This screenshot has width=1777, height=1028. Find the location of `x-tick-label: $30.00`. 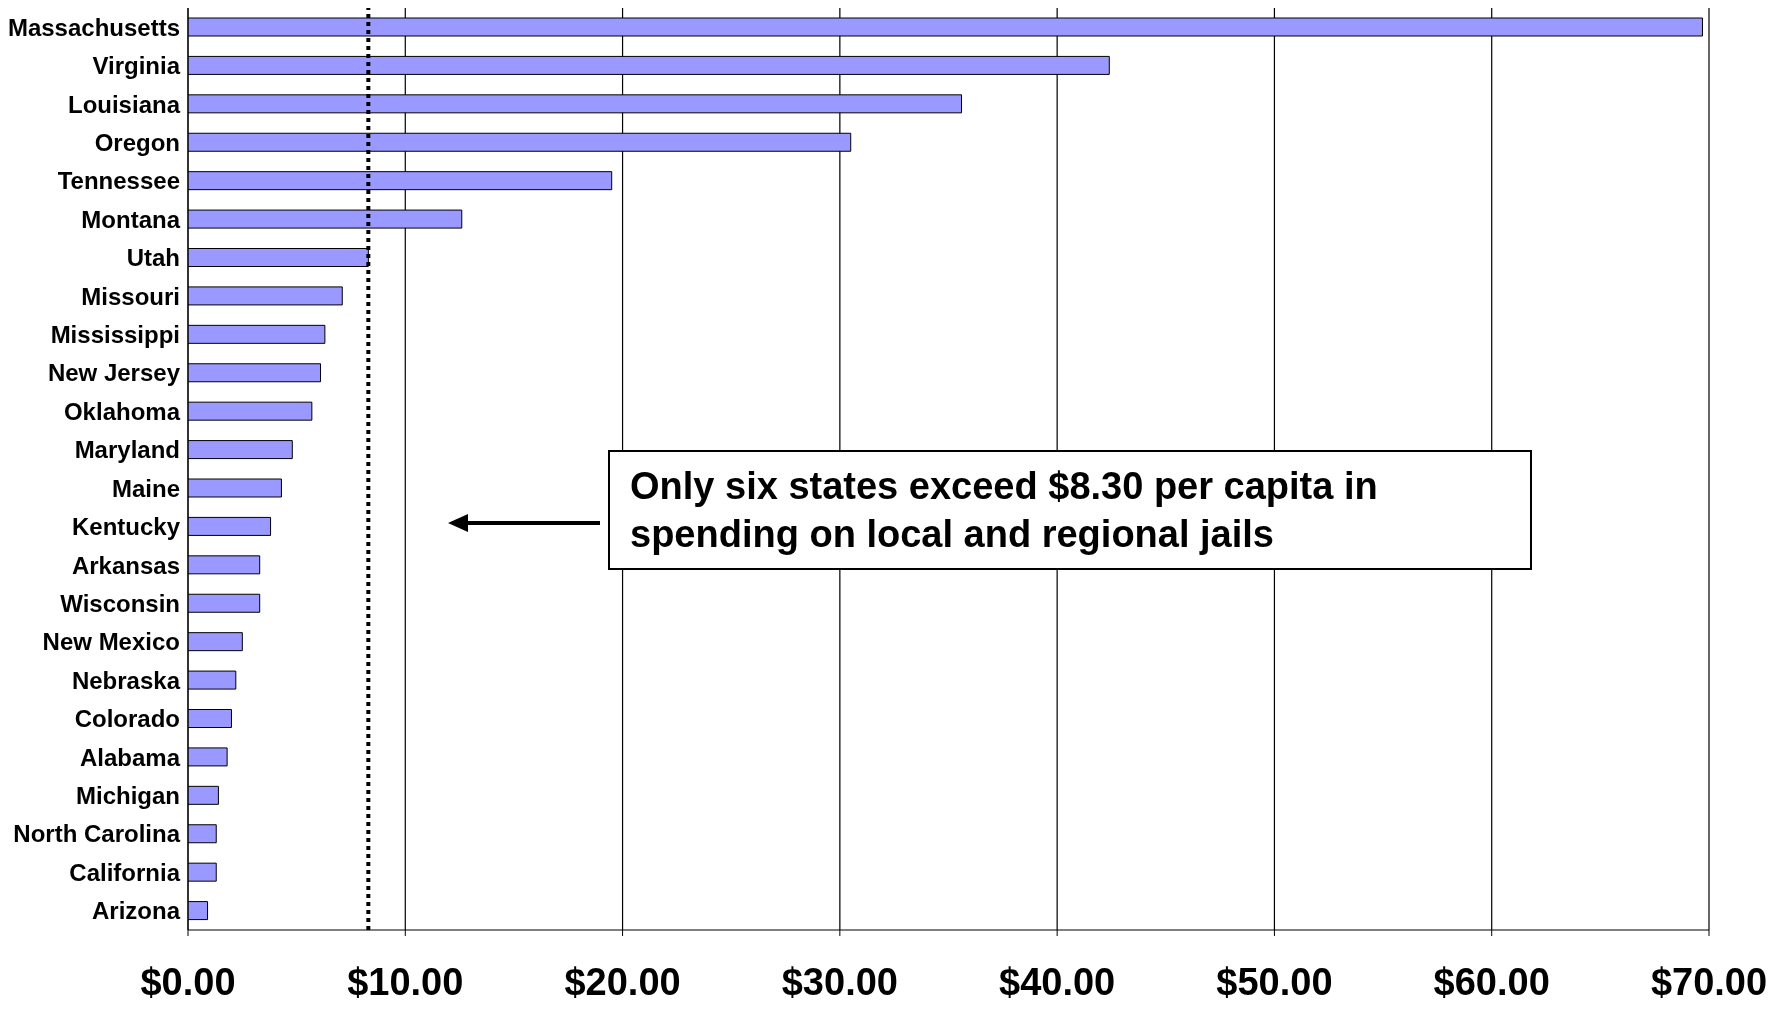

x-tick-label: $30.00 is located at coordinates (839, 981).